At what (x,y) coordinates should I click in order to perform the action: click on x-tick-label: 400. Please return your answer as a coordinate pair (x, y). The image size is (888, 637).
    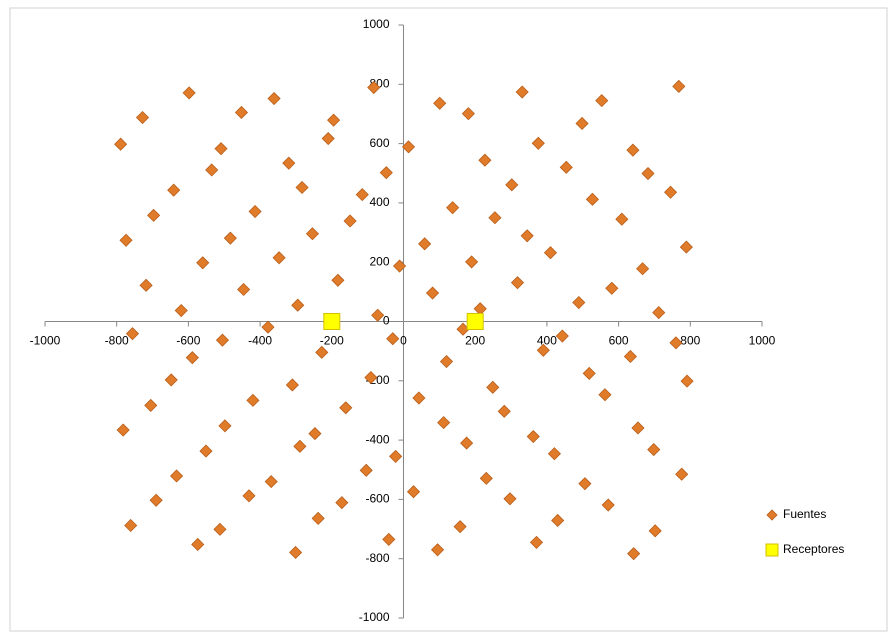
    Looking at the image, I should click on (547, 341).